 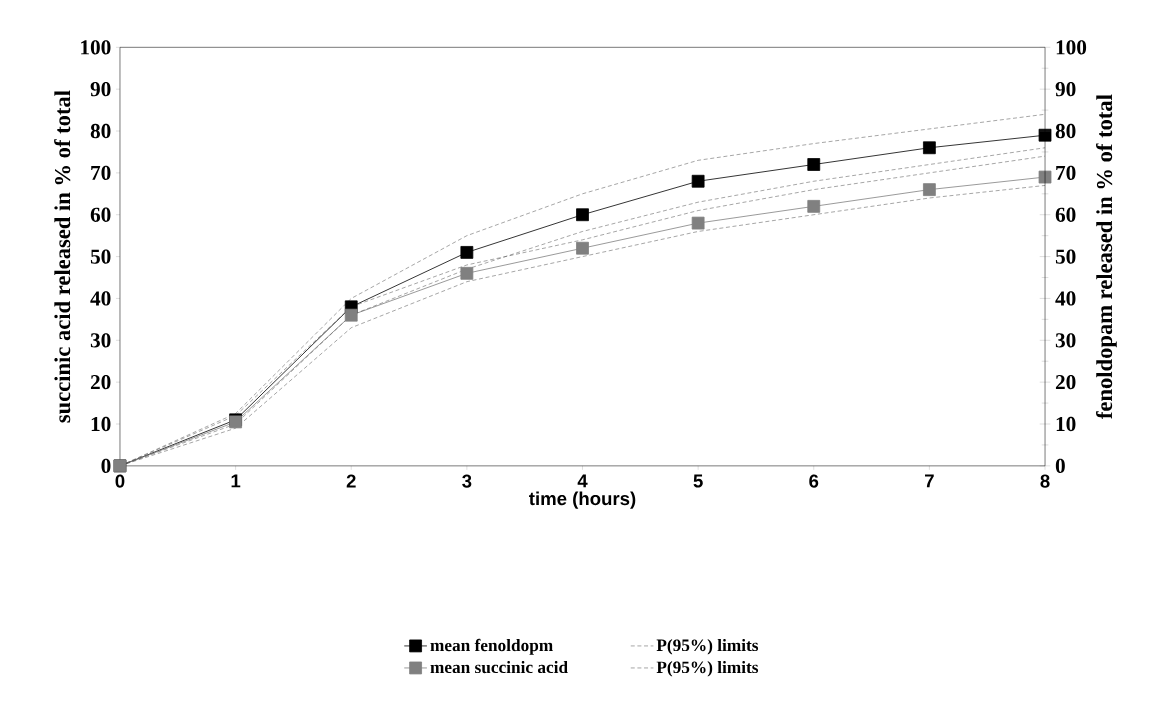 I want to click on y-tick-label: 50, so click(x=100, y=256).